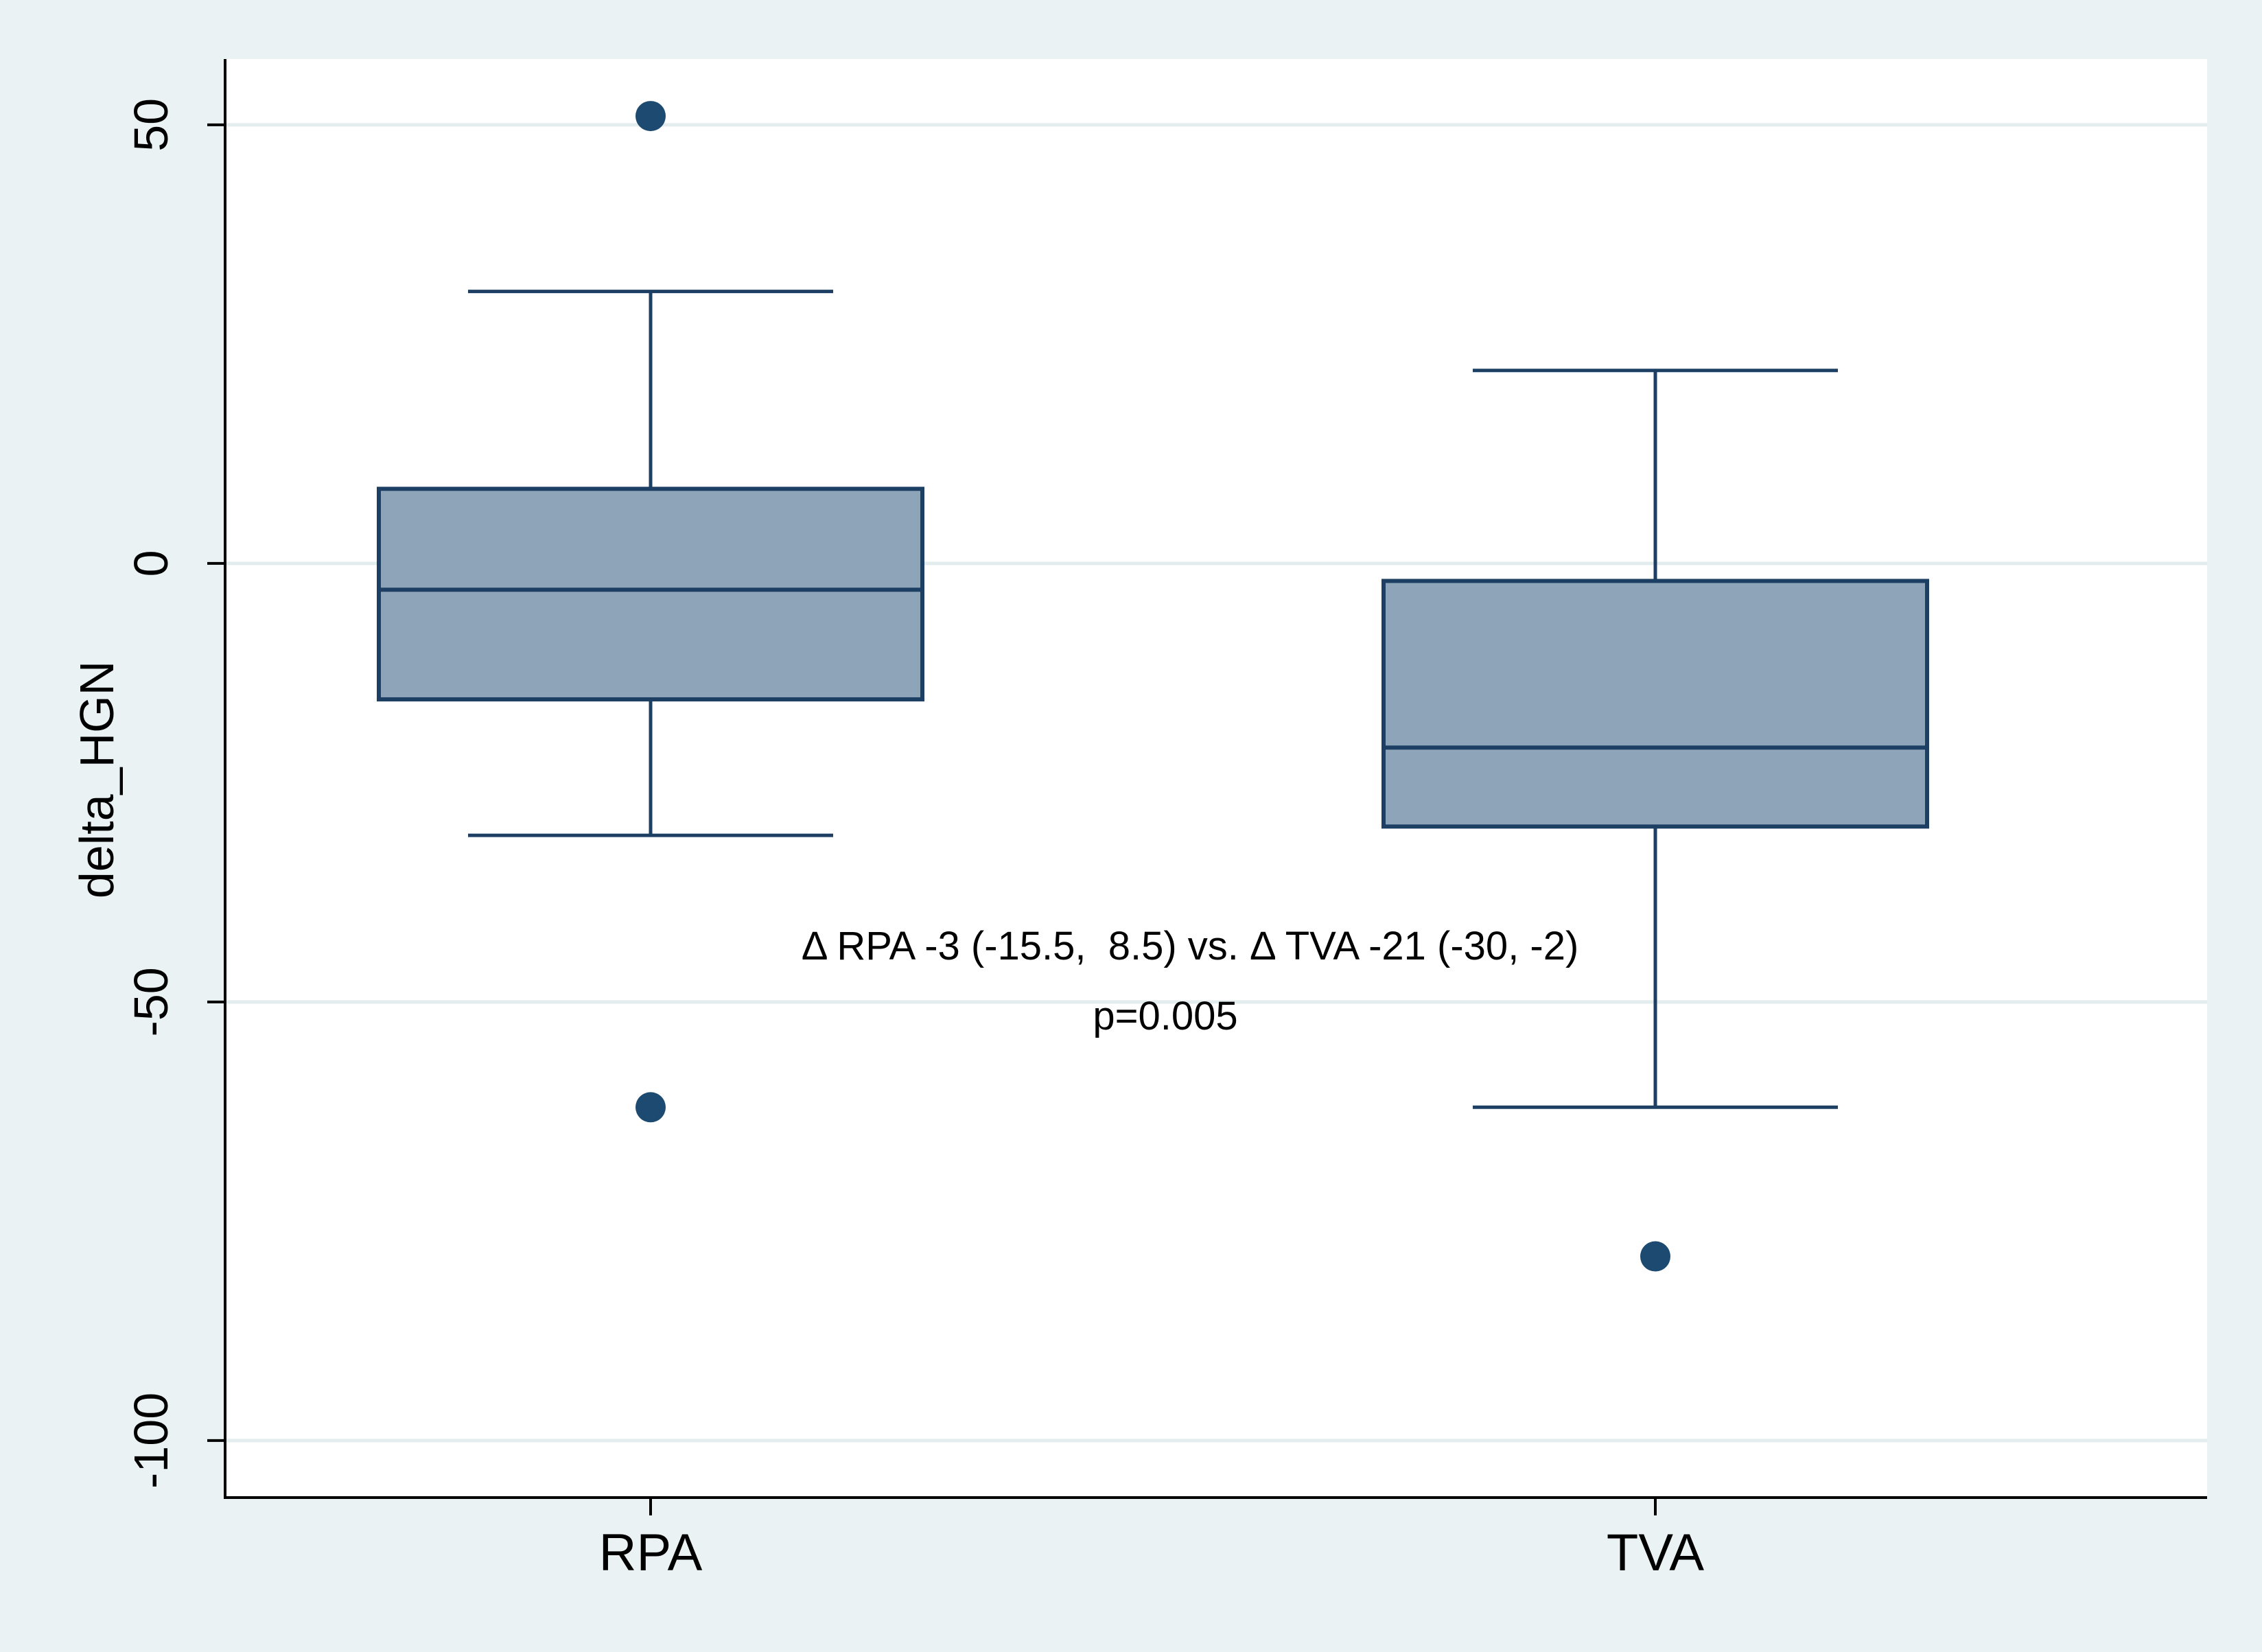 The image size is (2262, 1652). What do you see at coordinates (97, 779) in the screenshot?
I see `y-axis-label: delta_HGN` at bounding box center [97, 779].